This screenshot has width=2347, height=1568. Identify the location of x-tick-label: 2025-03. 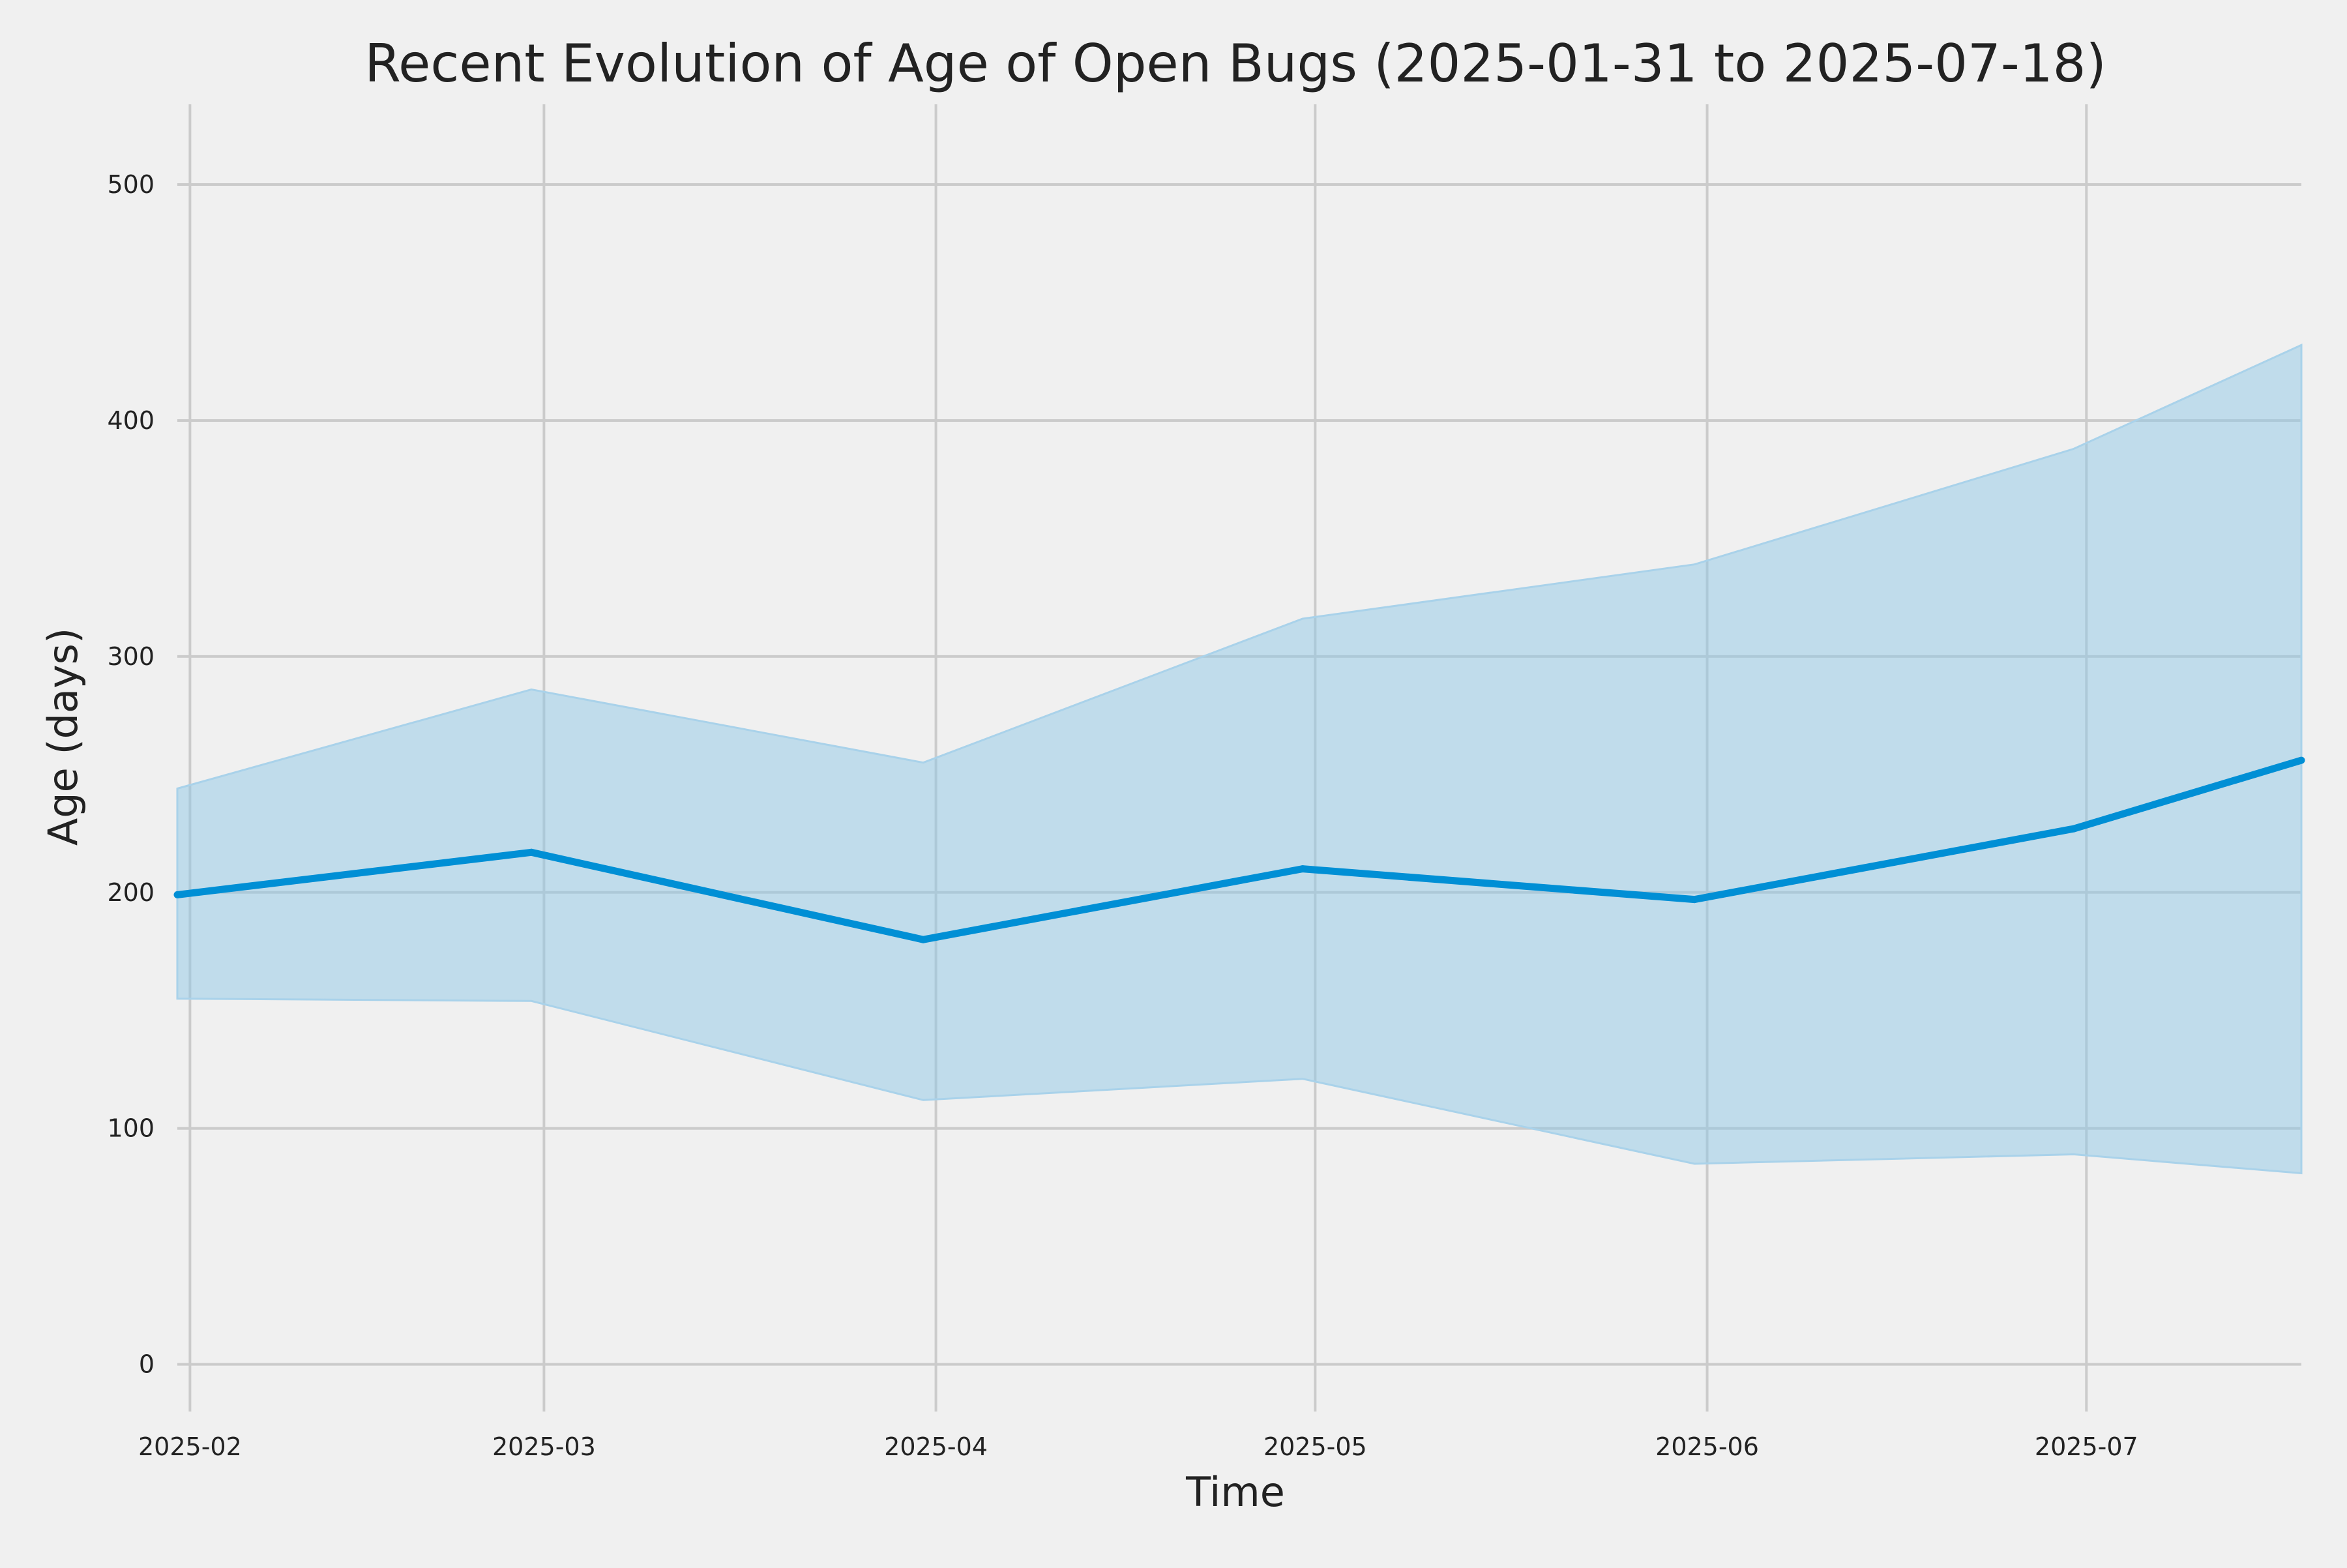
(544, 1446).